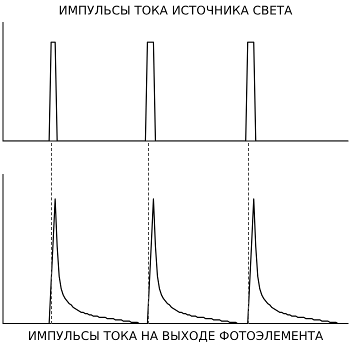 Image resolution: width=350 pixels, height=348 pixels. Describe the element at coordinates (176, 335) in the screenshot. I see `text: ИМПУЛЬСЫ ТОКА НА ВЫХОДЕ ФОТОЭЛЕМЕНТА` at that location.